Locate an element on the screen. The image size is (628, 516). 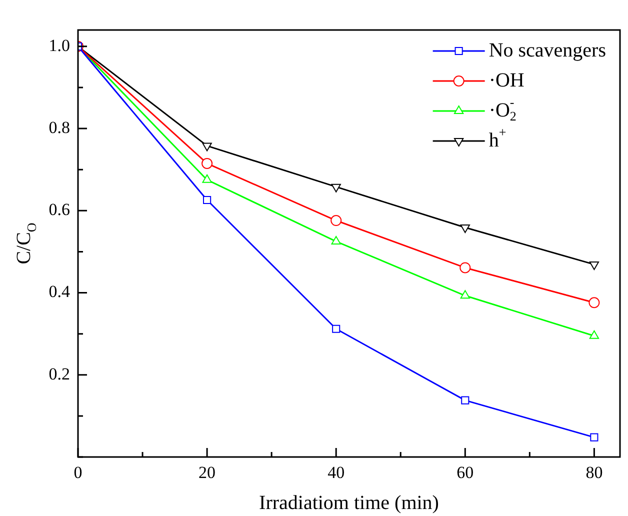
y-axis-title: C/CO is located at coordinates (26, 243).